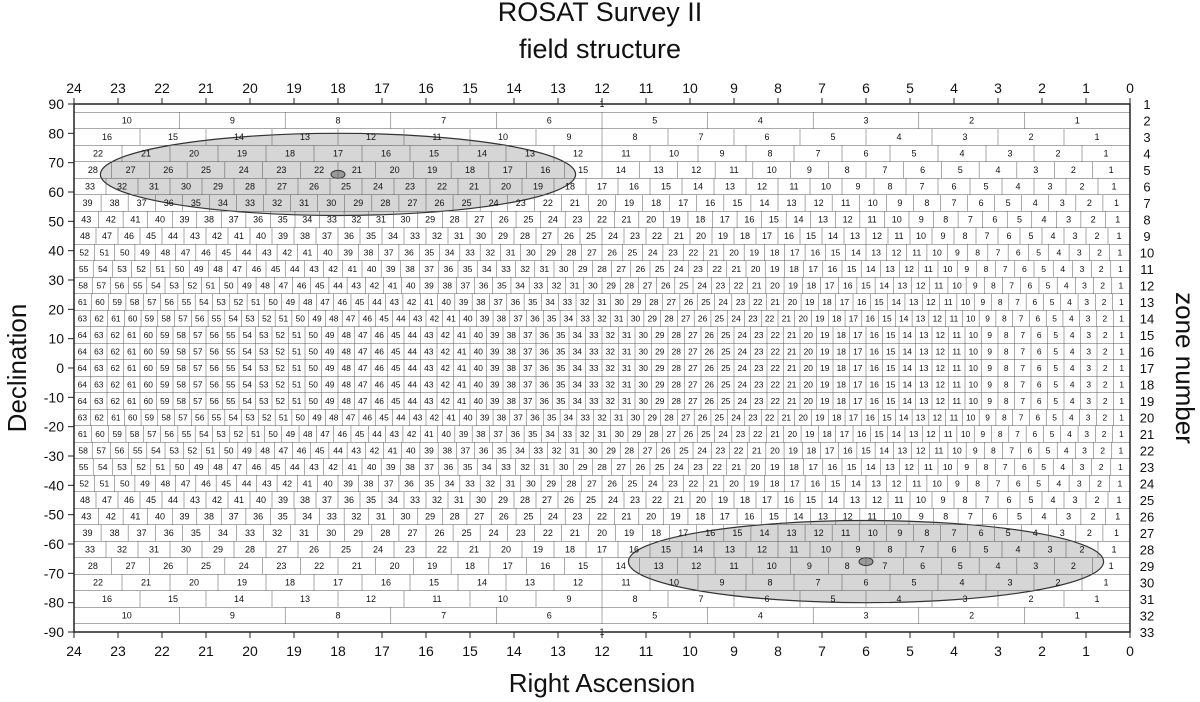 This screenshot has width=1200, height=702. I want to click on field-label: 45, so click(384, 418).